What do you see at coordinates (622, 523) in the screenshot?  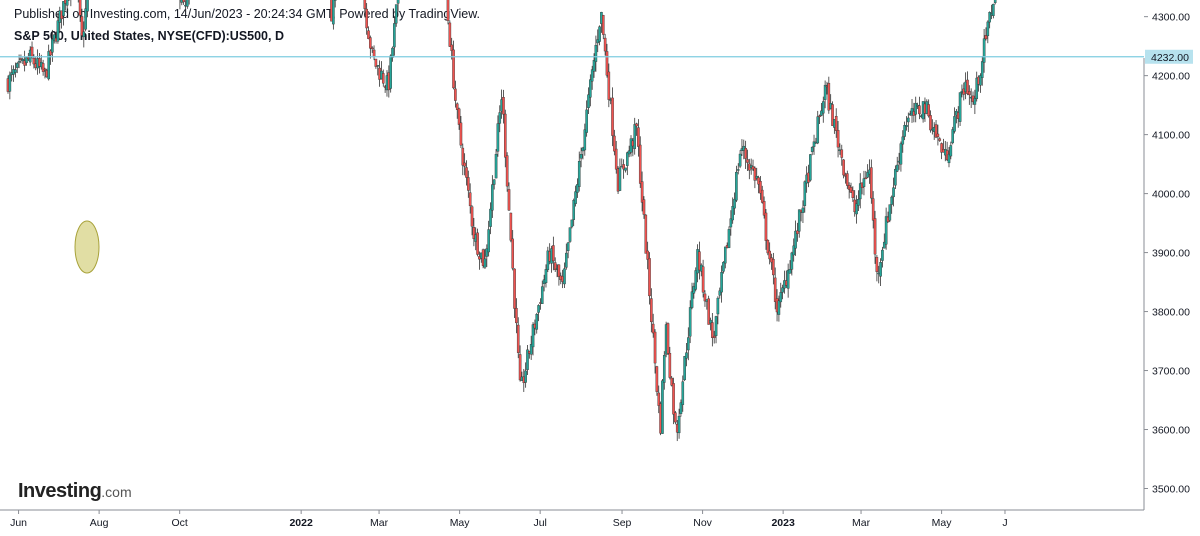 I see `x-tick-label: Sep` at bounding box center [622, 523].